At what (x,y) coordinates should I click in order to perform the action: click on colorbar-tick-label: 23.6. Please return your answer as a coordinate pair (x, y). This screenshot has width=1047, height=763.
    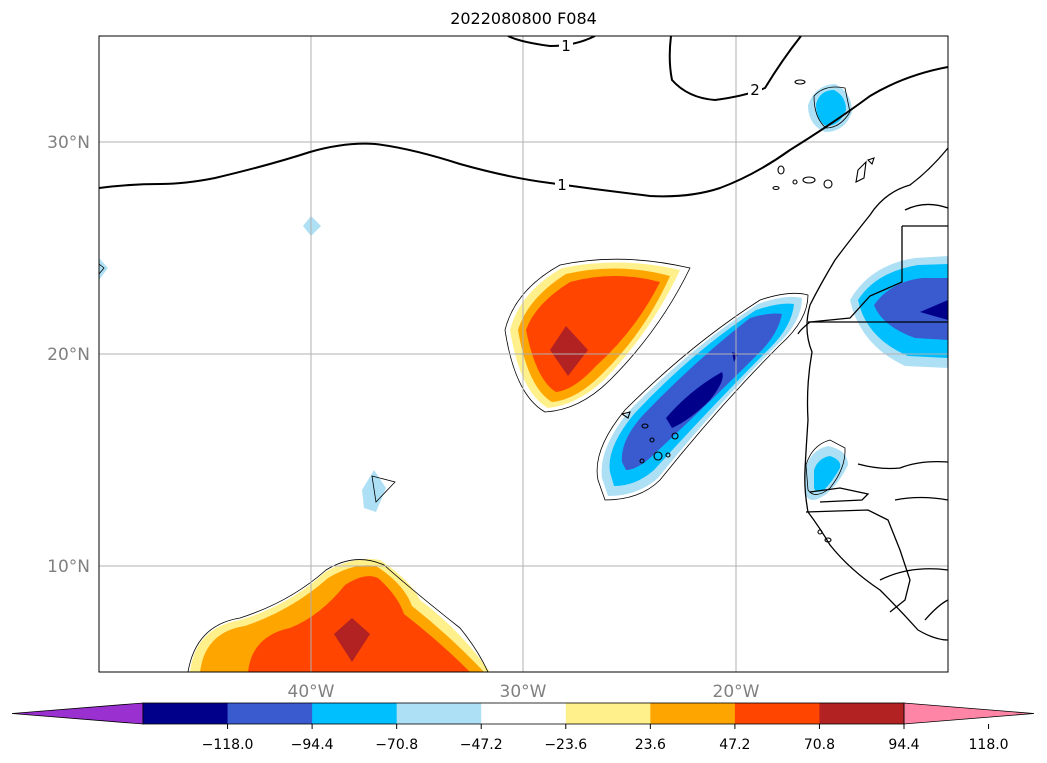
    Looking at the image, I should click on (650, 745).